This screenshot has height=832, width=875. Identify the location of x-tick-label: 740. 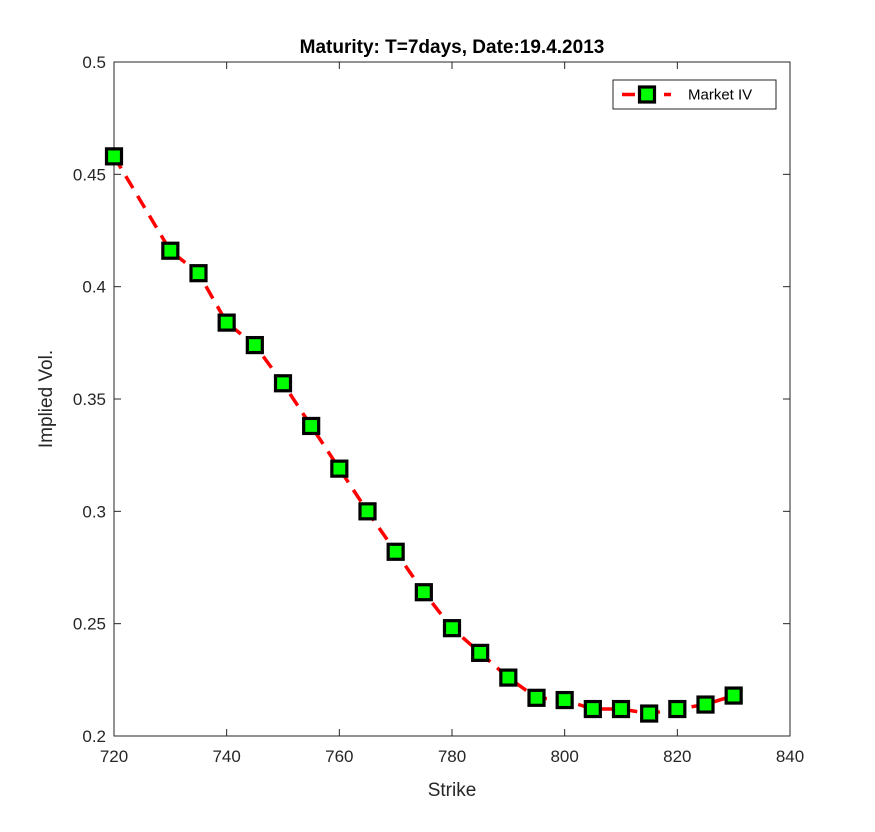
(226, 756).